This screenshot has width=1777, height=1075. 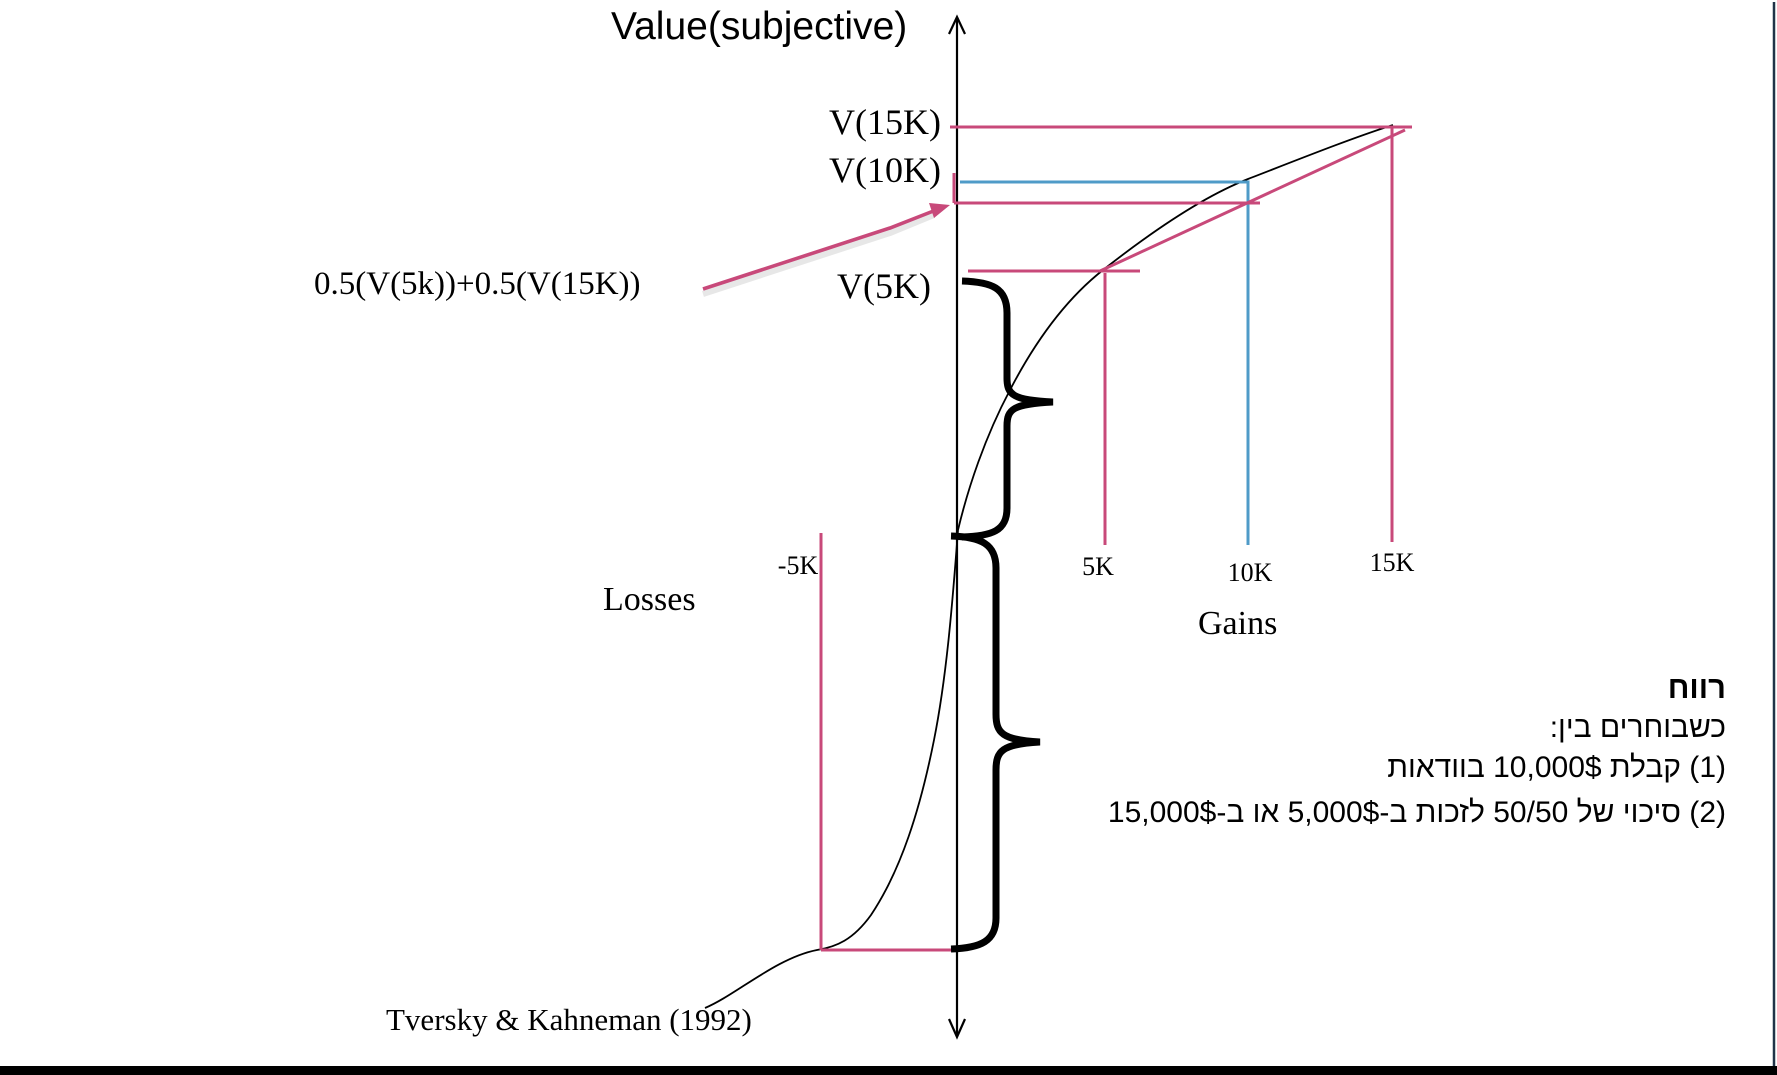 I want to click on expected-value-arrowhead-icon, so click(x=939, y=210).